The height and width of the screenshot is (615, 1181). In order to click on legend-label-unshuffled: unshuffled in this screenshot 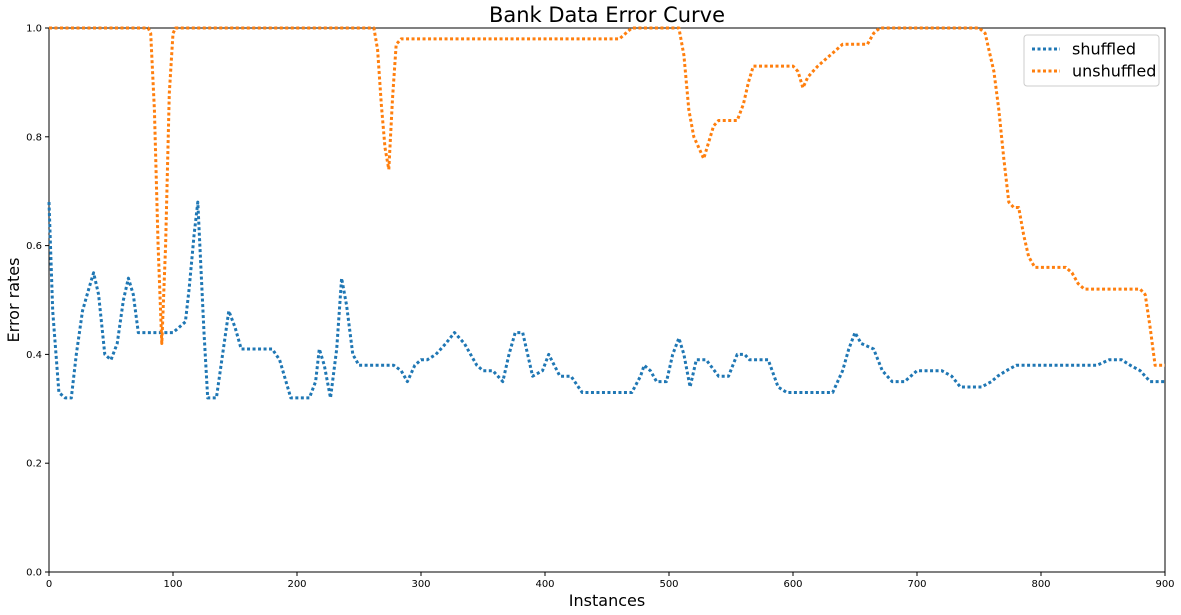, I will do `click(1114, 71)`.